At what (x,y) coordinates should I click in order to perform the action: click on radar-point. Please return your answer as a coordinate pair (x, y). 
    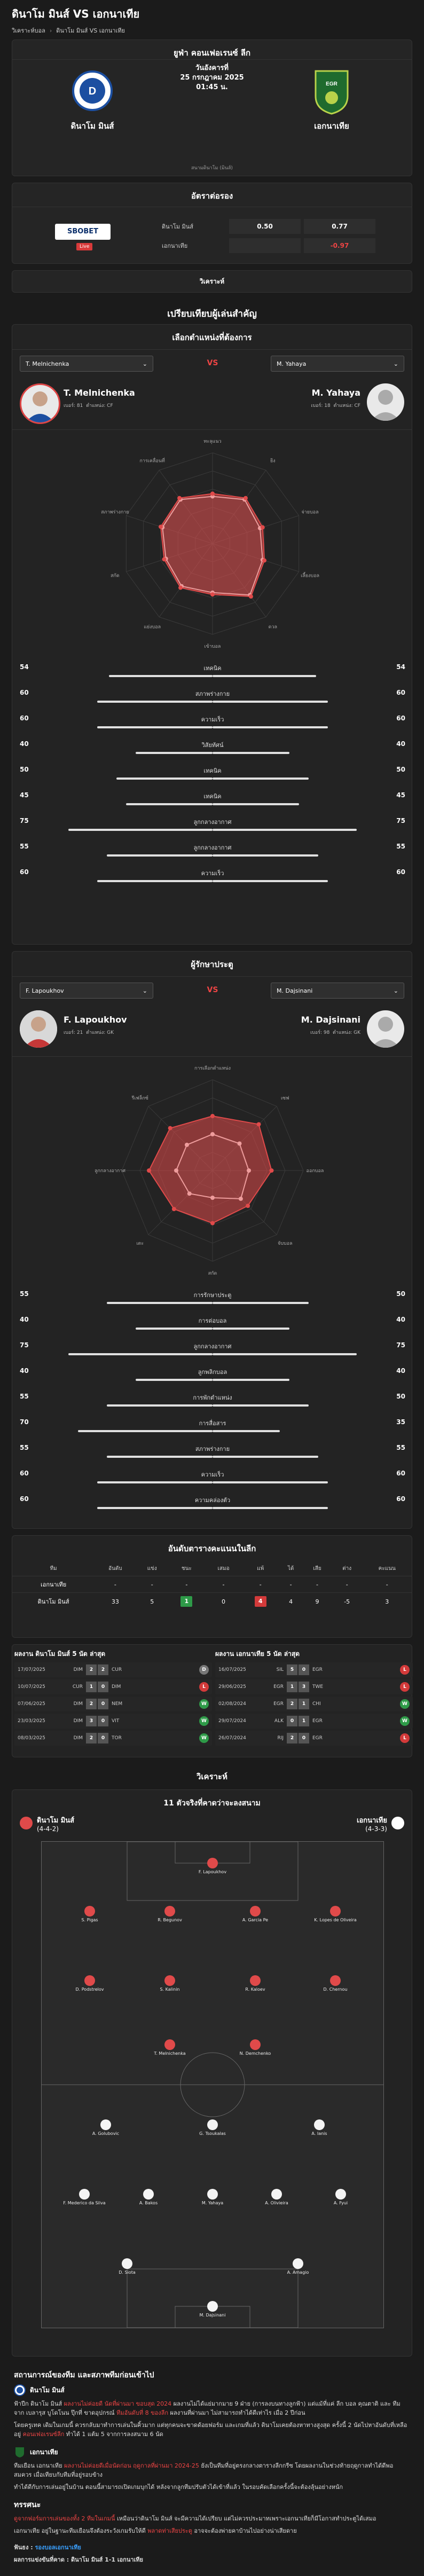
    Looking at the image, I should click on (258, 1125).